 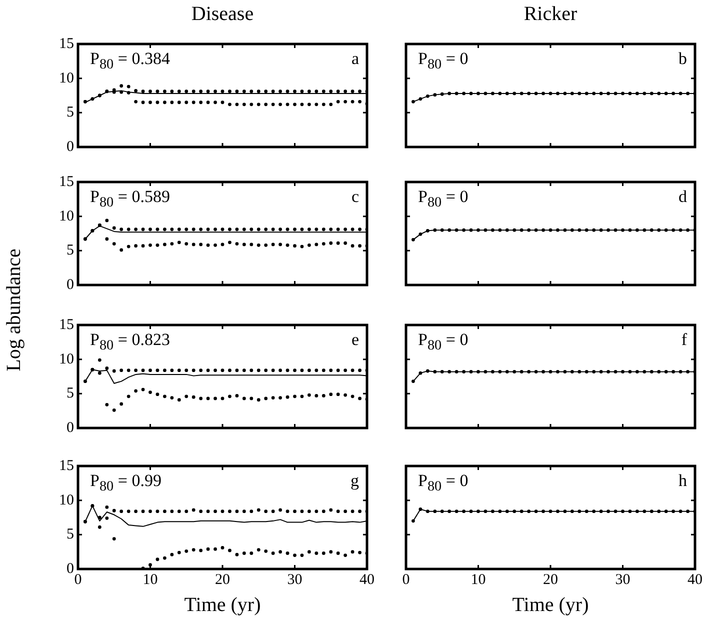 I want to click on y-axis-title: Log abundance, so click(x=14, y=310).